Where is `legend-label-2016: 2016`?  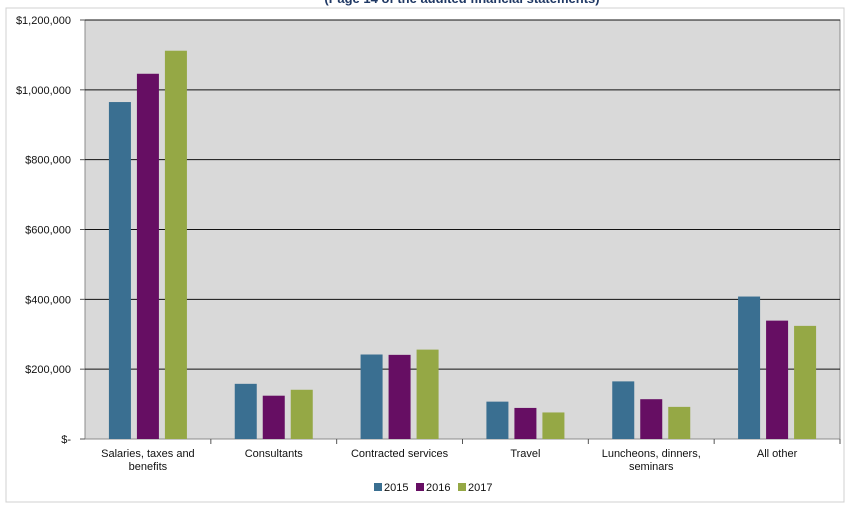 legend-label-2016: 2016 is located at coordinates (438, 488).